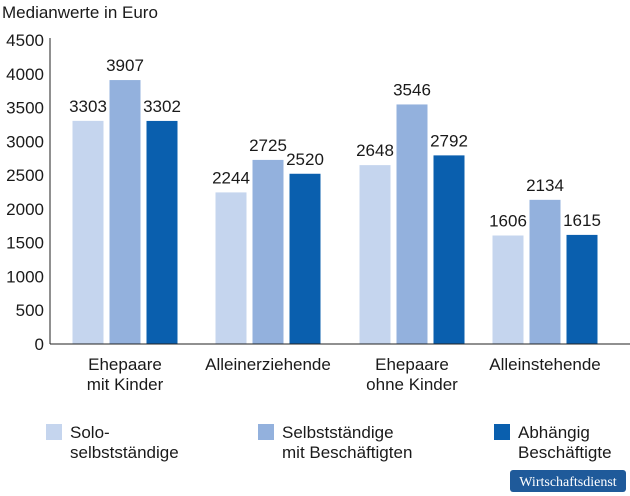  Describe the element at coordinates (545, 185) in the screenshot. I see `bar-value-label: 2134` at that location.